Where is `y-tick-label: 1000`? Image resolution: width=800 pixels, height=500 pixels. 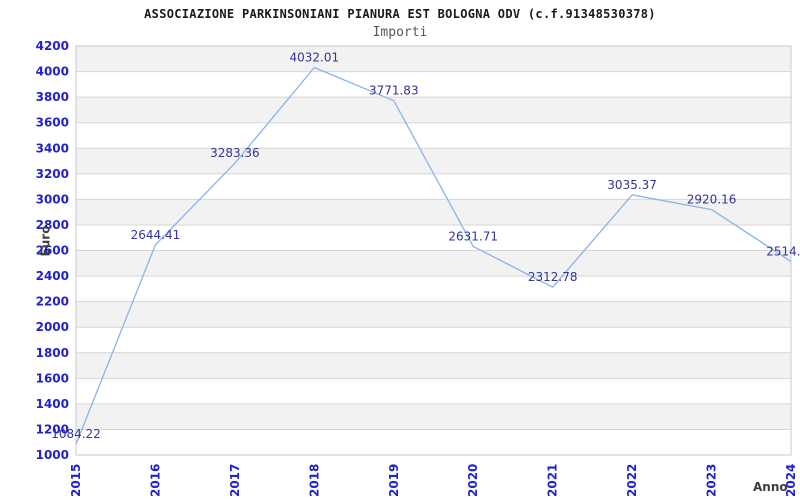
y-tick-label: 1000 is located at coordinates (52, 455).